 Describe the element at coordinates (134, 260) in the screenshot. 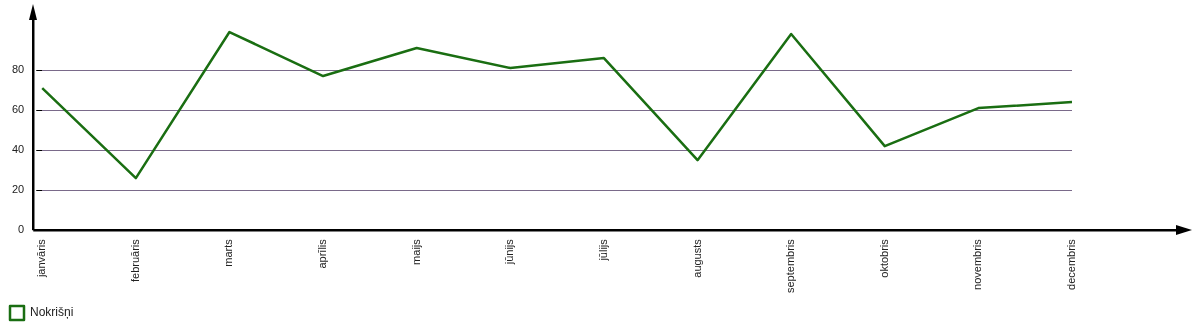

I see `x-tick-label: februāris` at that location.